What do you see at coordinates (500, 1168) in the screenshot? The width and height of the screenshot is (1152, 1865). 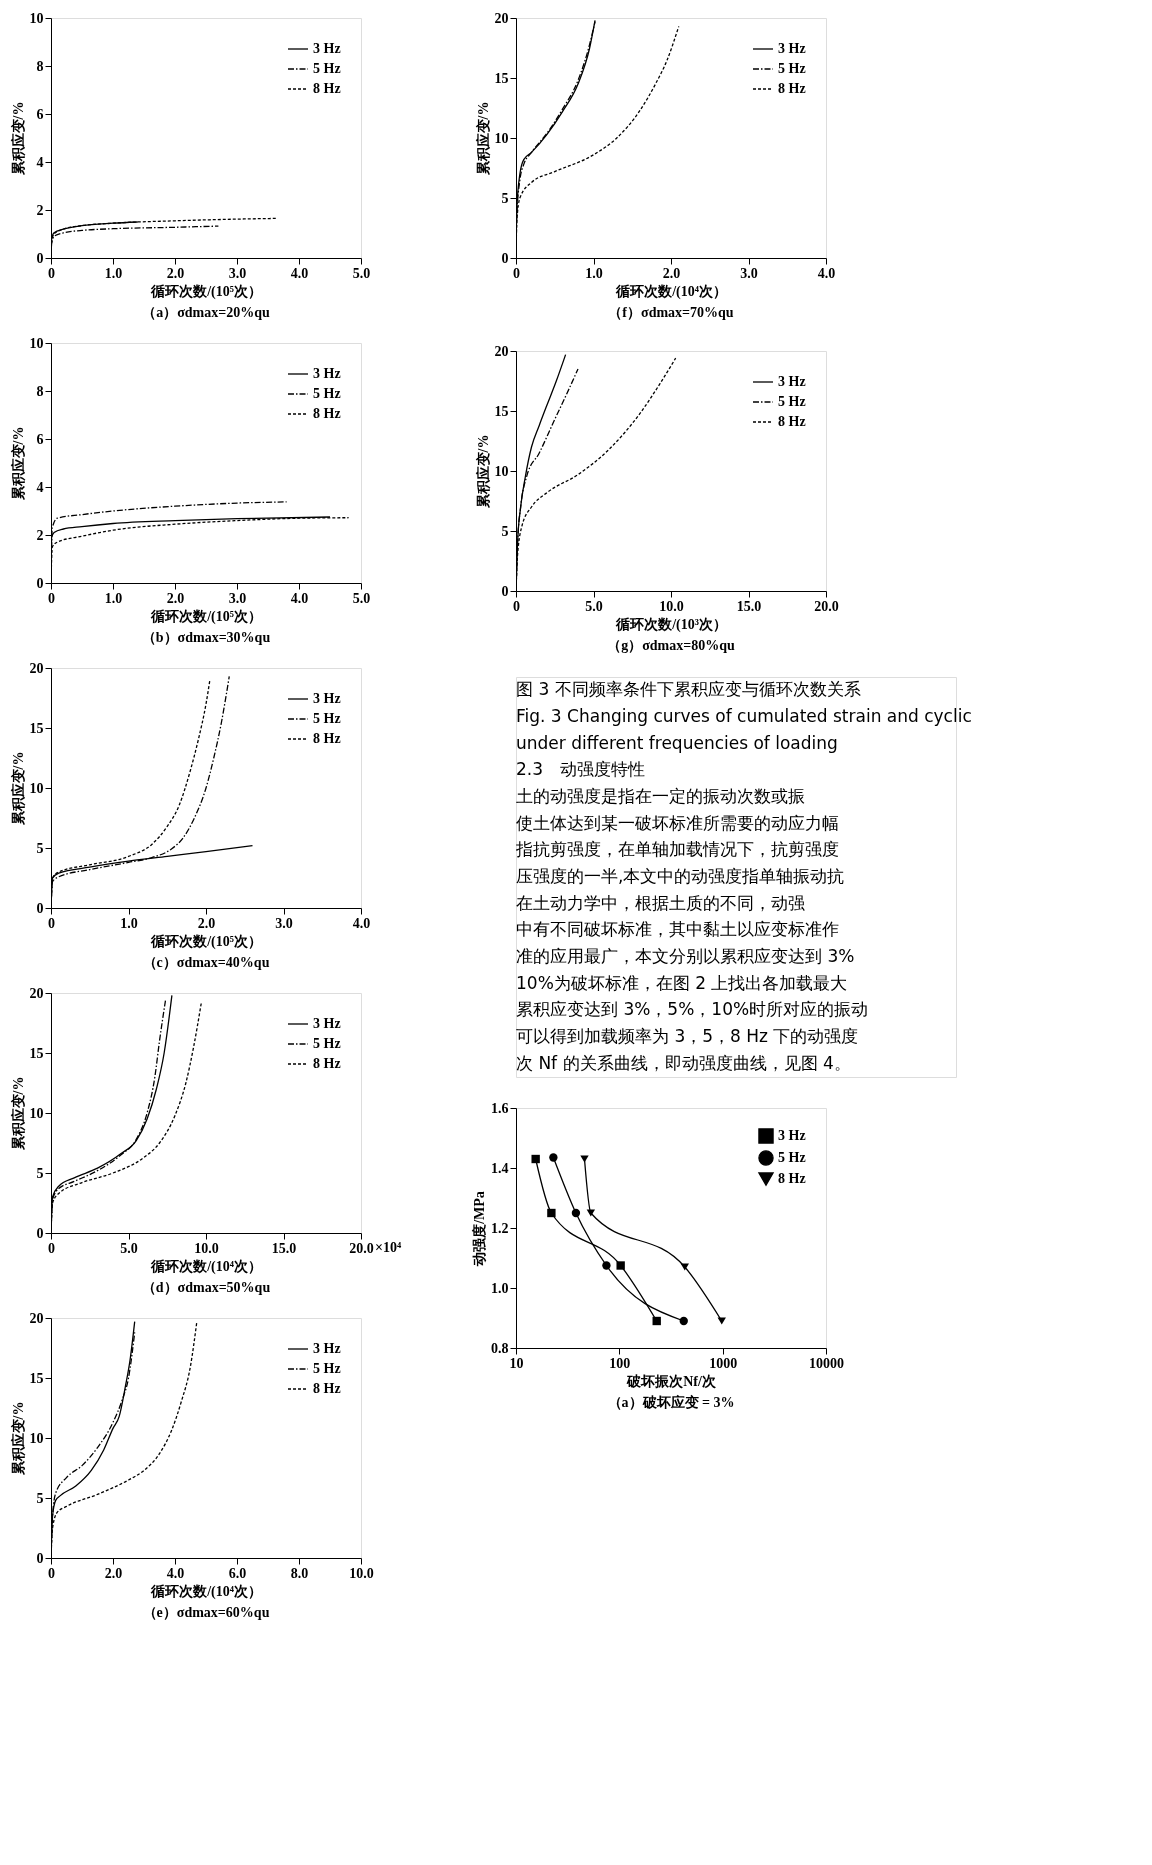 I see `y-tick-label: 1.4` at bounding box center [500, 1168].